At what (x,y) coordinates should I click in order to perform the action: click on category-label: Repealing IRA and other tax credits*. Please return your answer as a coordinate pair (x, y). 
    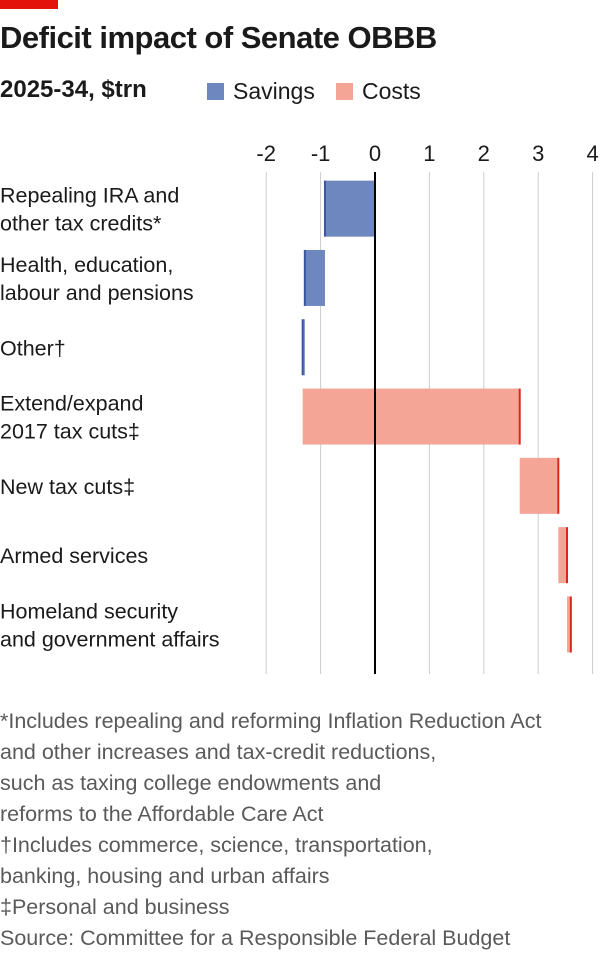
    Looking at the image, I should click on (89, 210).